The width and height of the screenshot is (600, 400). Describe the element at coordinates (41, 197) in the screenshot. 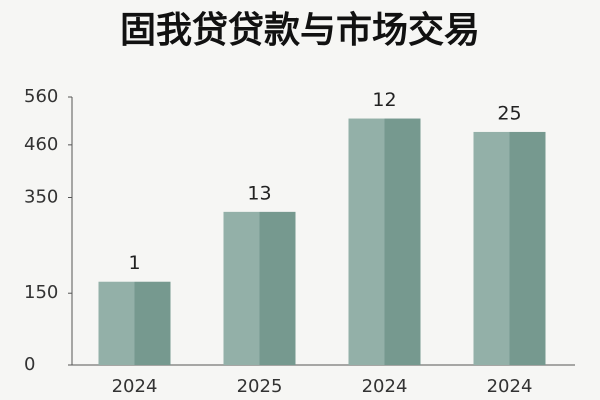

I see `y-tick-label: 350` at that location.